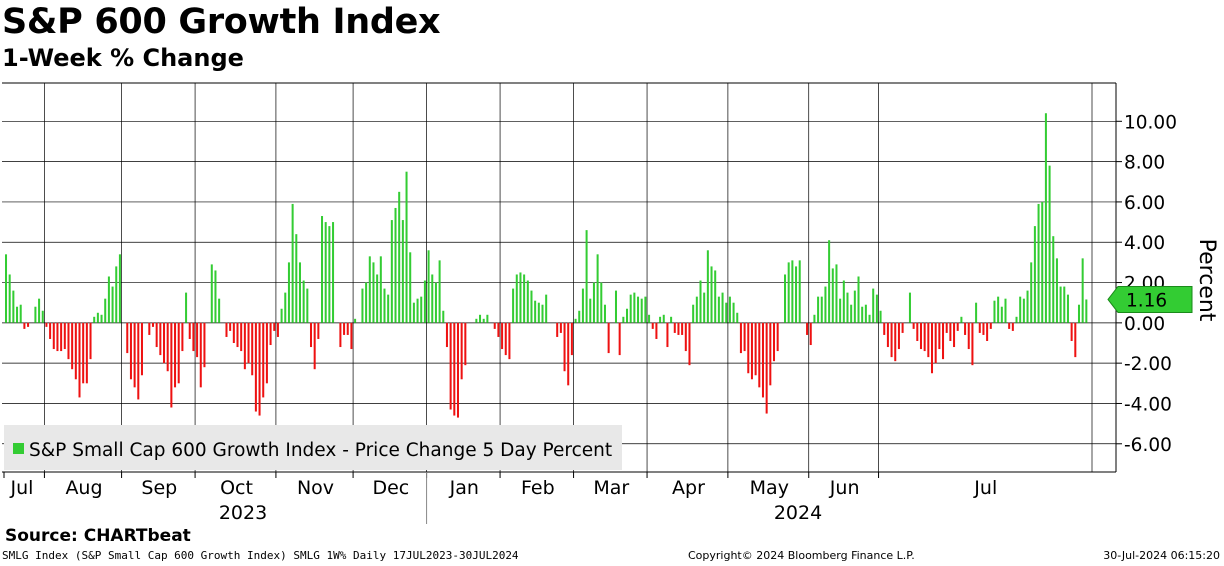 Image resolution: width=1224 pixels, height=566 pixels. I want to click on last-value-tag-label: 1.16, so click(1146, 300).